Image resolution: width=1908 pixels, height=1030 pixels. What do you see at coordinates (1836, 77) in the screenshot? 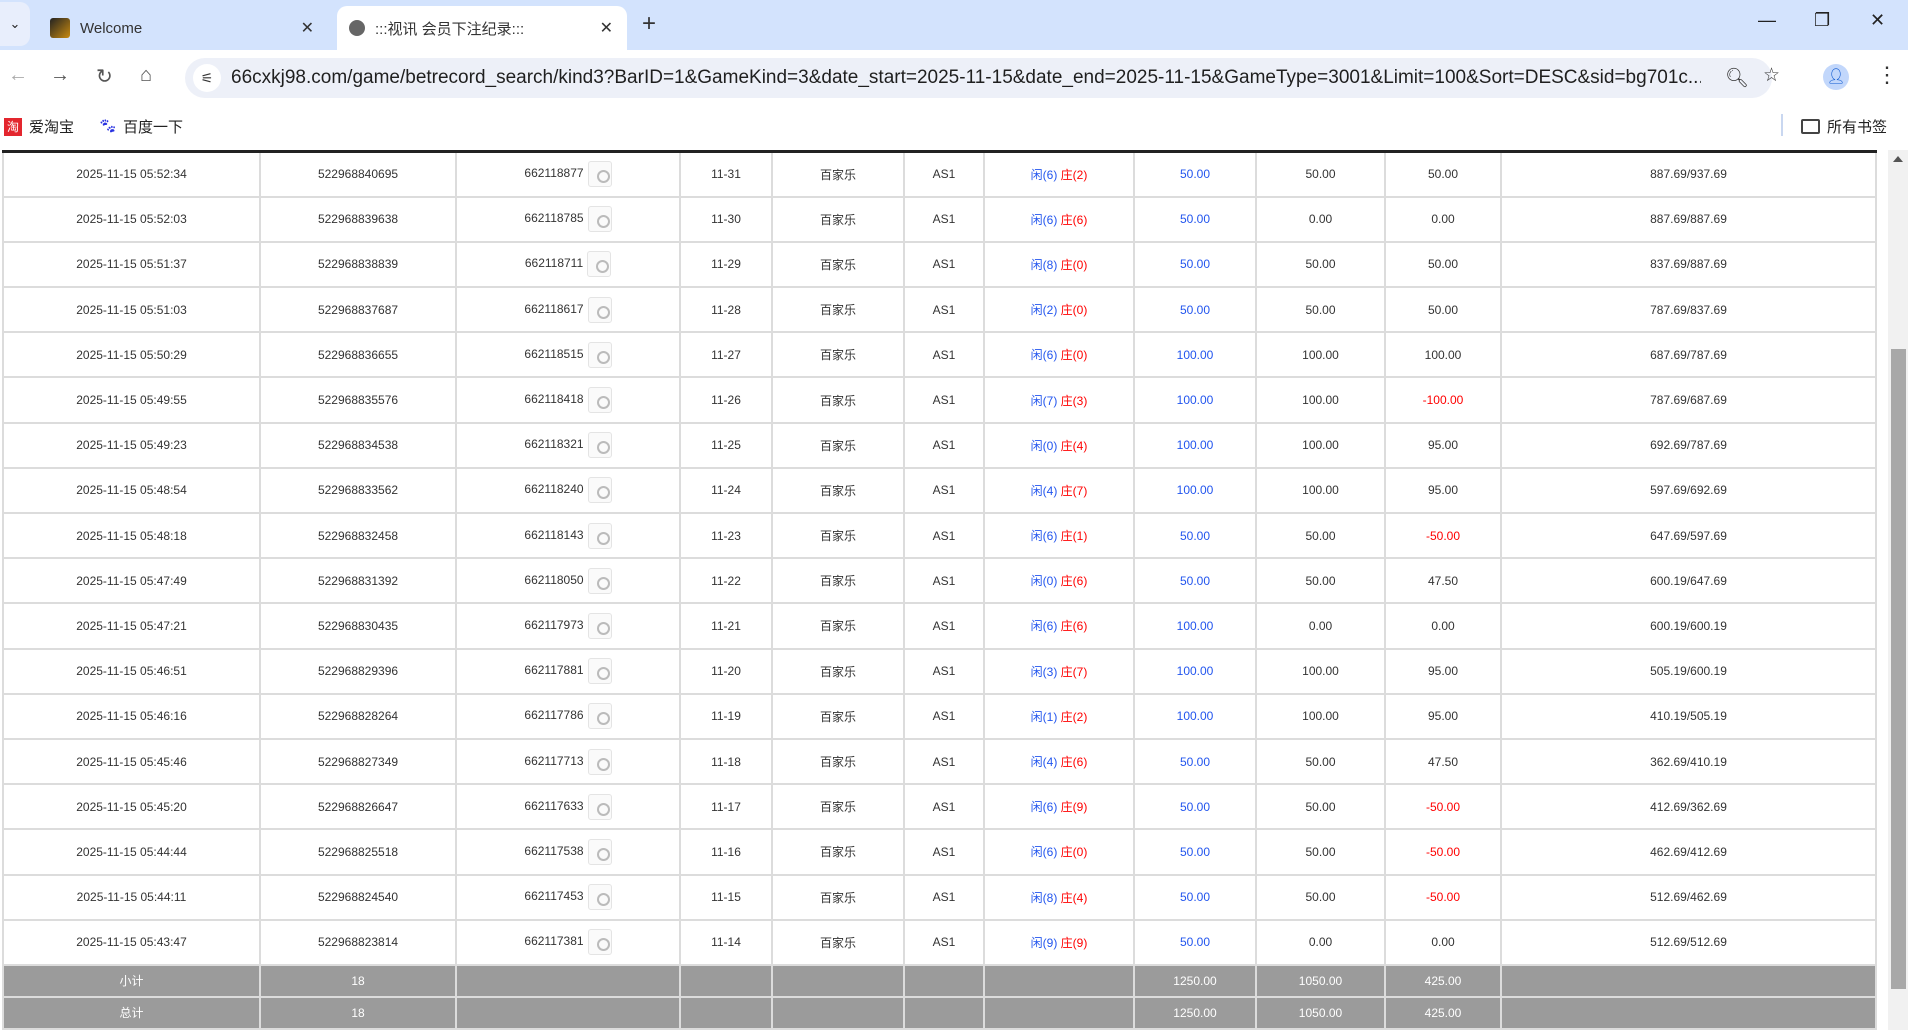
I see `profile-avatar: 👤︎` at bounding box center [1836, 77].